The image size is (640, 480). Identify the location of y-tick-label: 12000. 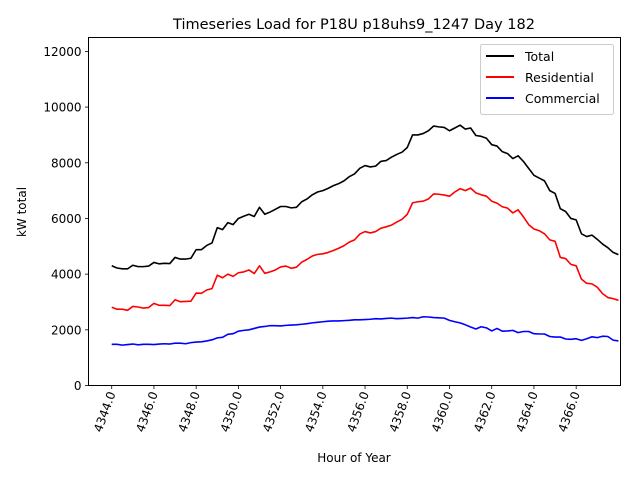
(62, 52).